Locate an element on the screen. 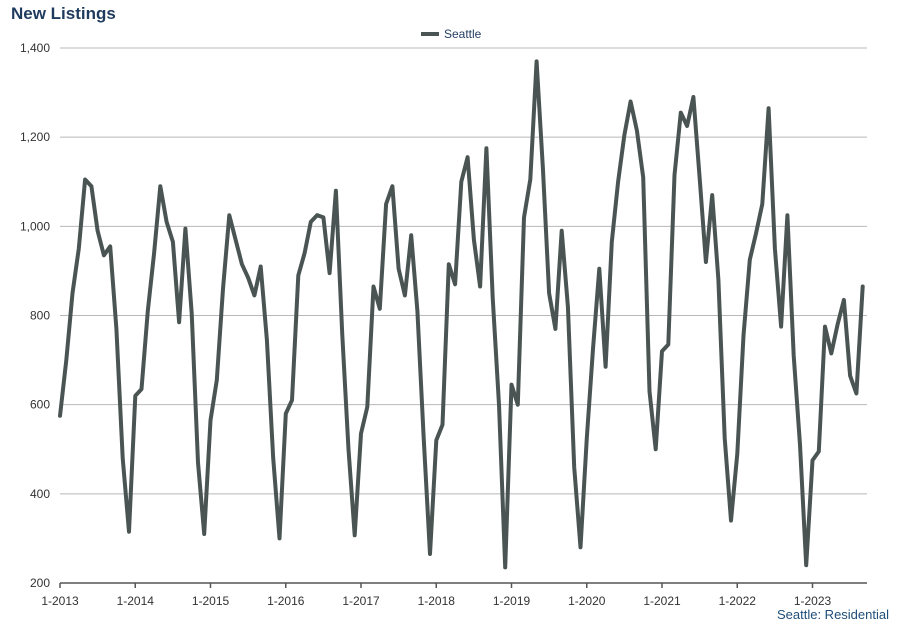  legend: Seattle is located at coordinates (451, 34).